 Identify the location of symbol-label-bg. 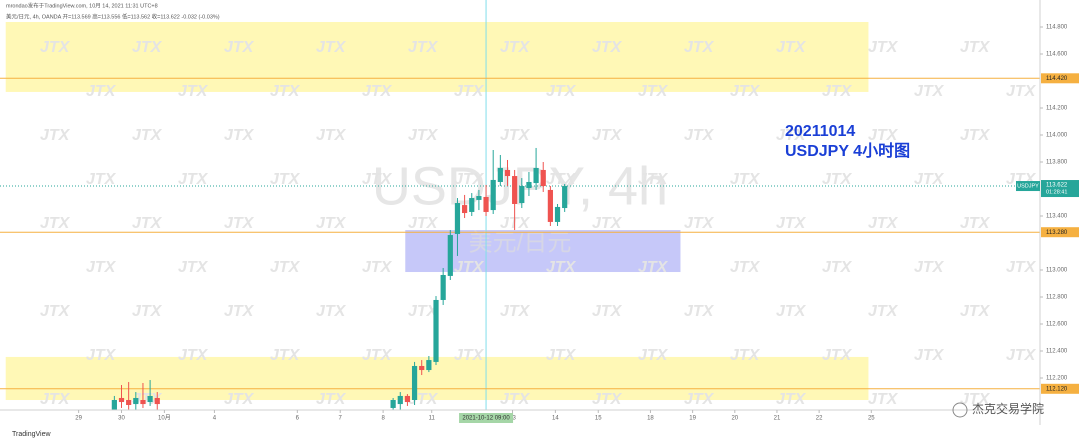
(1028, 186).